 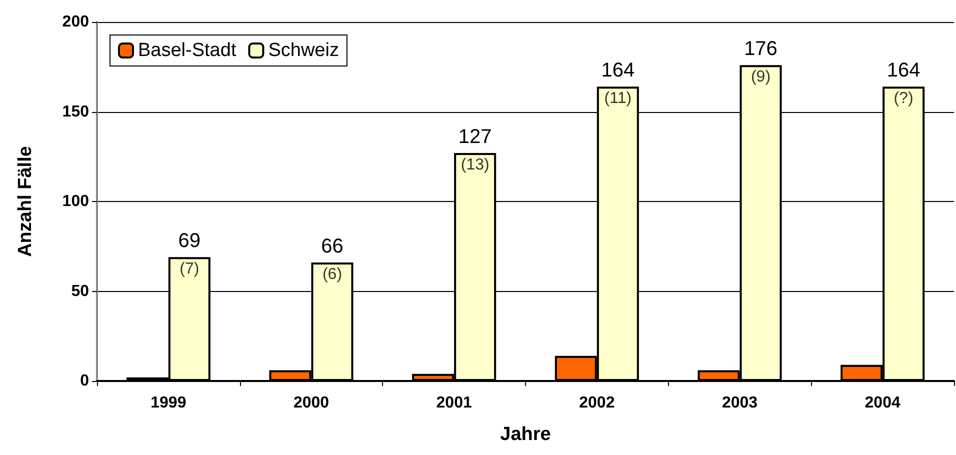 I want to click on x-tick-label: 2003, so click(x=740, y=403).